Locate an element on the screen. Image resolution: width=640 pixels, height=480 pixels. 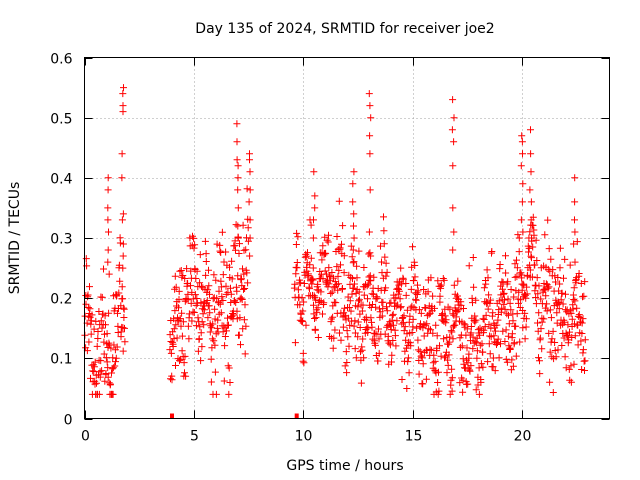
y-tick-label: 0.5 is located at coordinates (61, 120).